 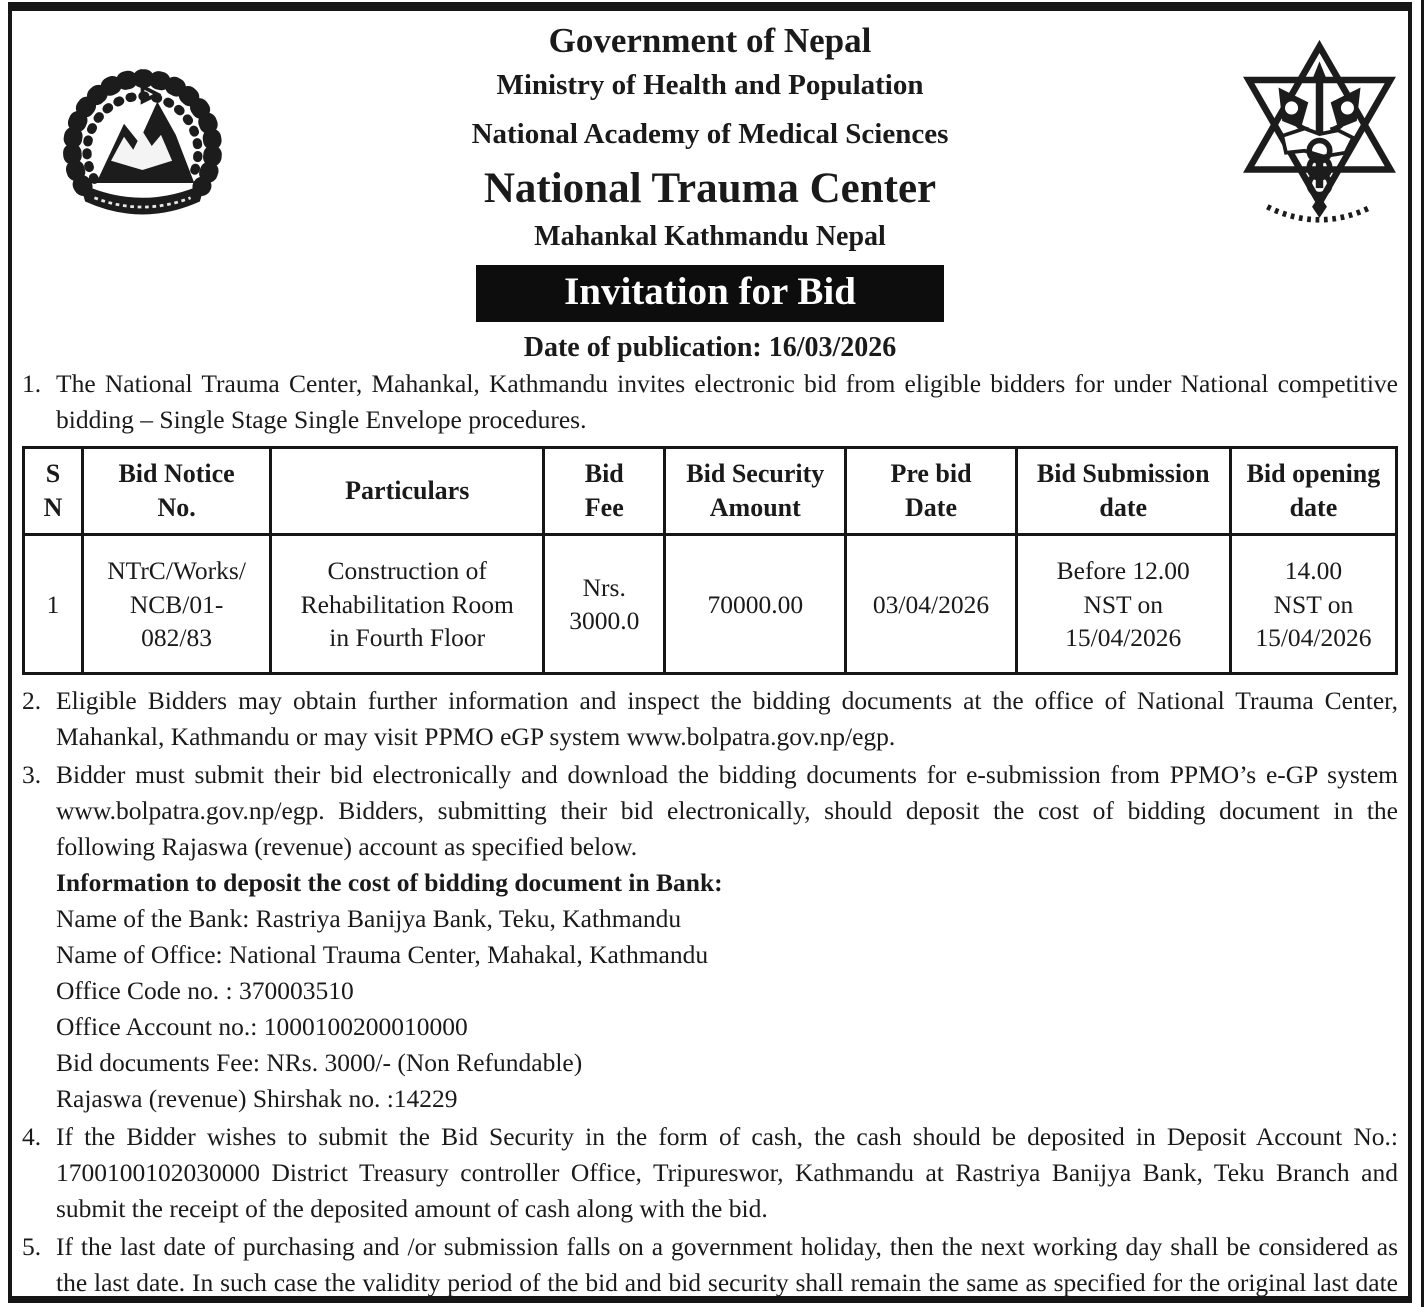 What do you see at coordinates (1123, 604) in the screenshot?
I see `cell-submission-date: Before 12.00 NST on 15/04/2026` at bounding box center [1123, 604].